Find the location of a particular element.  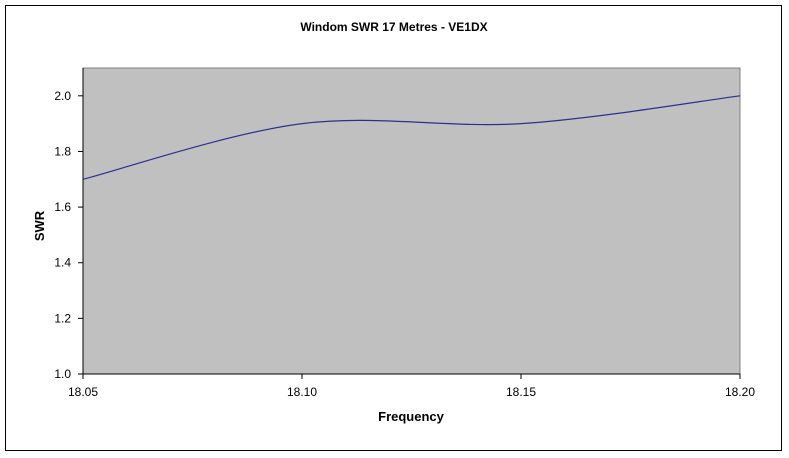

y-tick-label: 1.2 is located at coordinates (62, 318).